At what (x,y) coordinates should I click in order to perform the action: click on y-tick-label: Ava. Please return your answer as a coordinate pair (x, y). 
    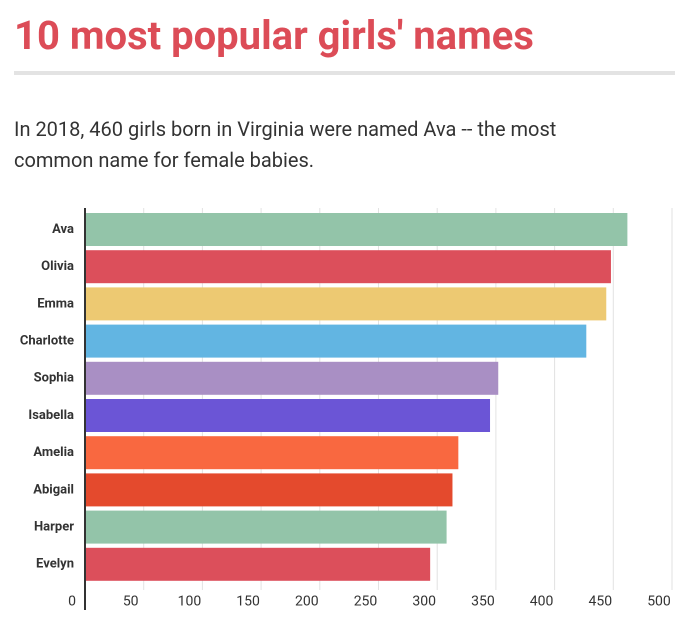
    Looking at the image, I should click on (63, 229).